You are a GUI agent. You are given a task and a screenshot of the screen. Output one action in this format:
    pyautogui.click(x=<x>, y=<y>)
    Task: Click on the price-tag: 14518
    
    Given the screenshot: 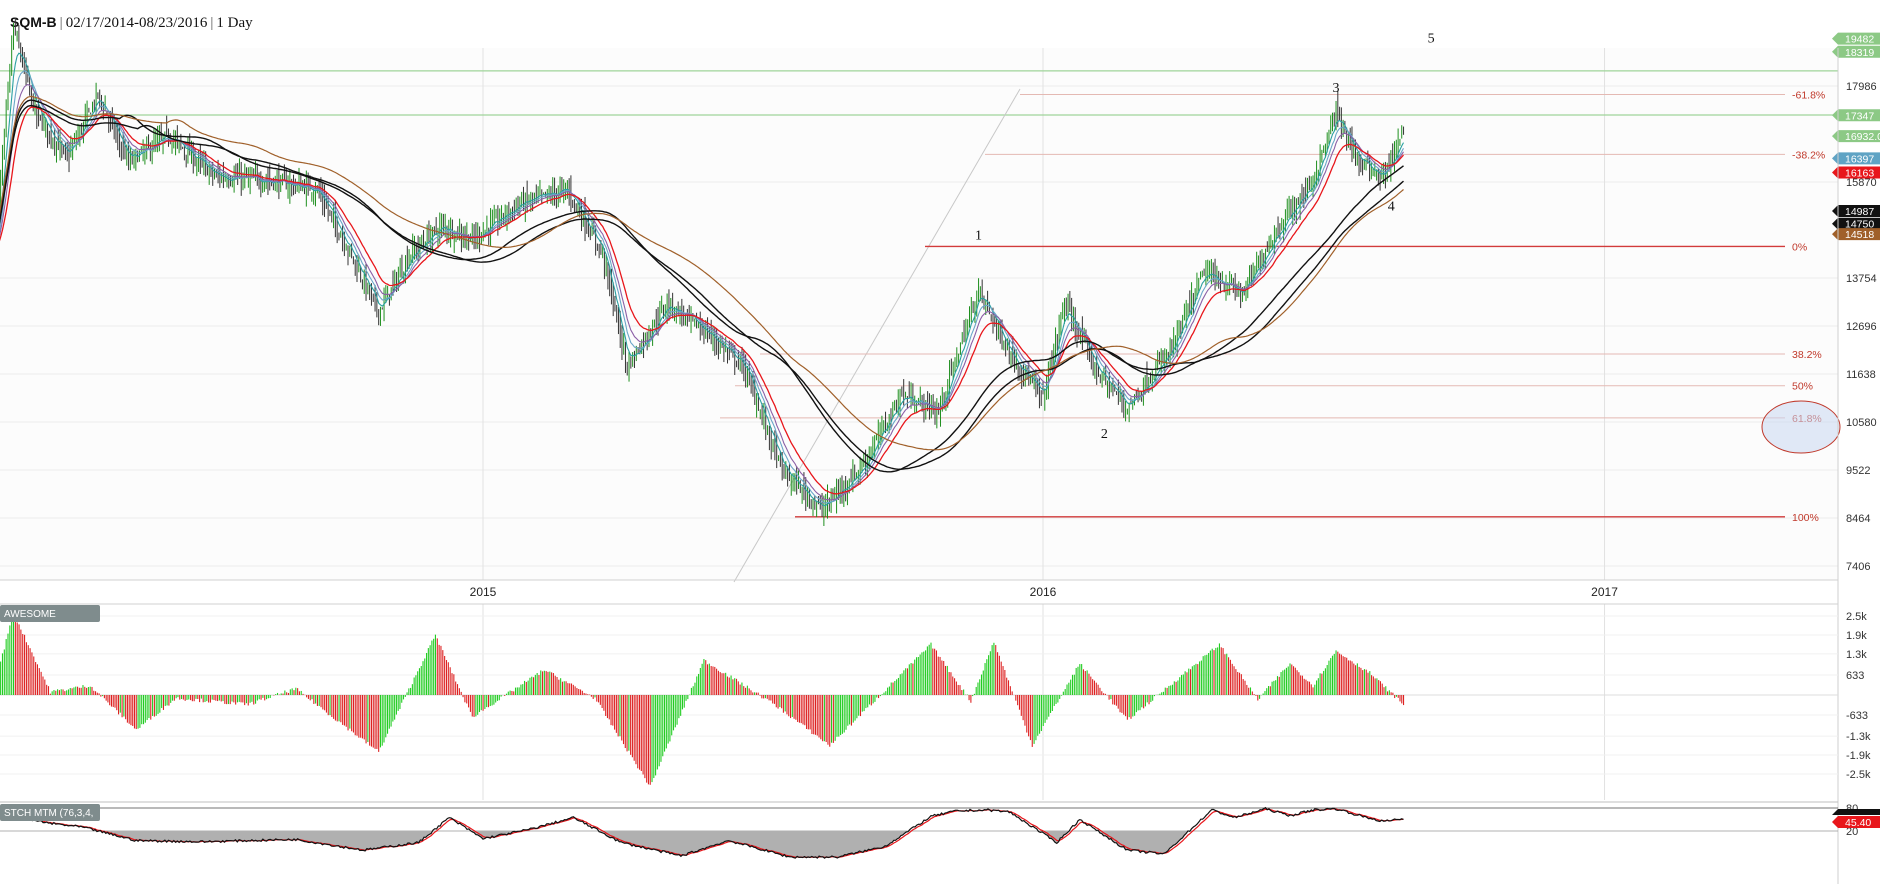 What is the action you would take?
    pyautogui.click(x=1856, y=234)
    